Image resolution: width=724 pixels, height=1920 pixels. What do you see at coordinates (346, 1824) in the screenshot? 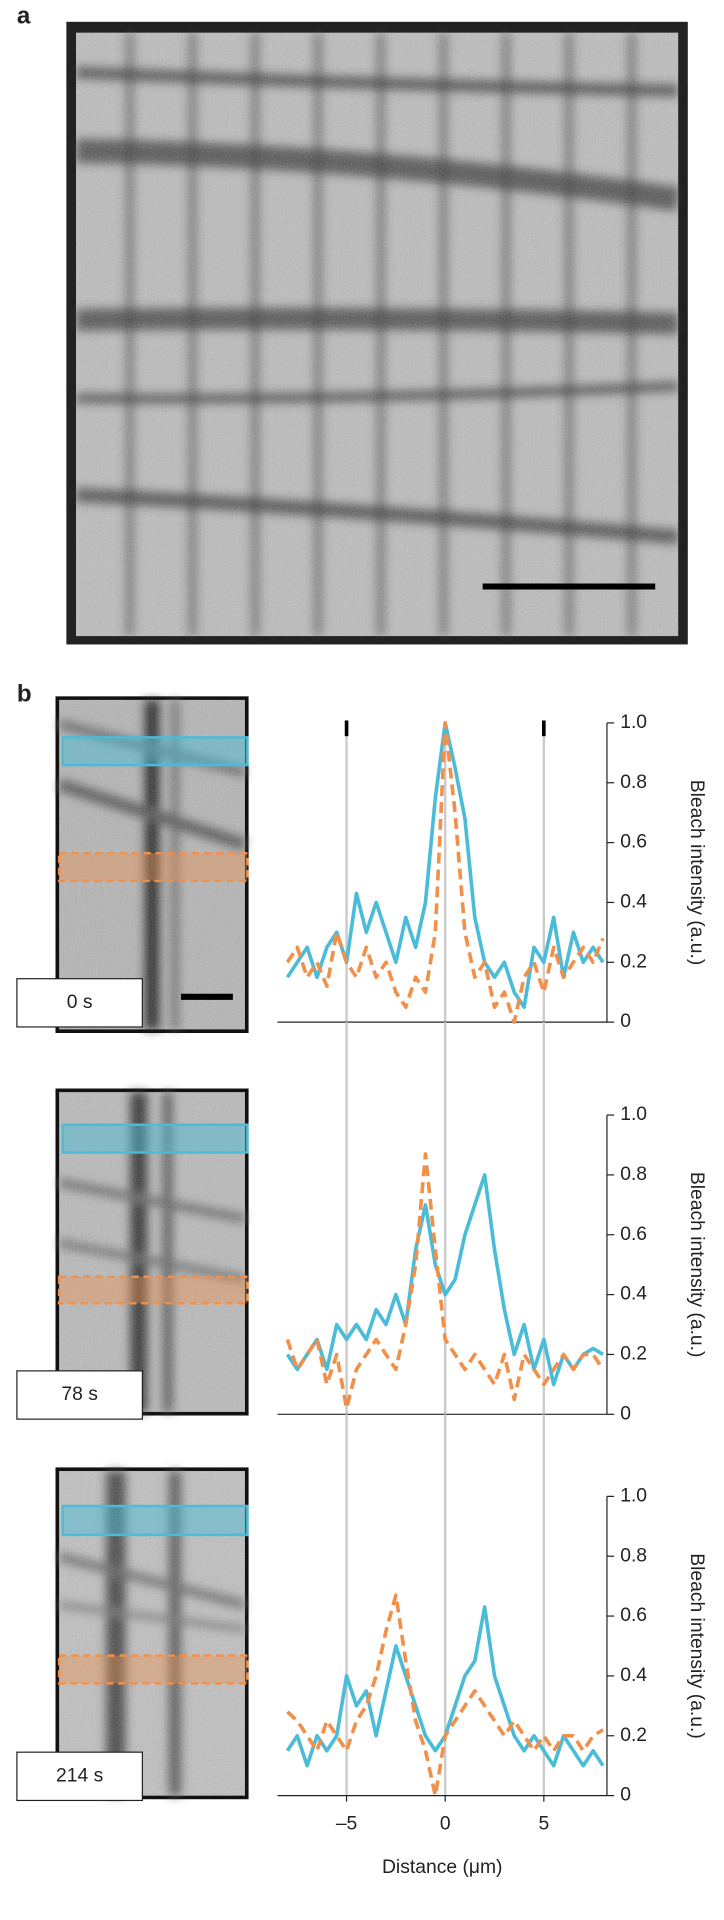
I see `x-tick-label: –5` at bounding box center [346, 1824].